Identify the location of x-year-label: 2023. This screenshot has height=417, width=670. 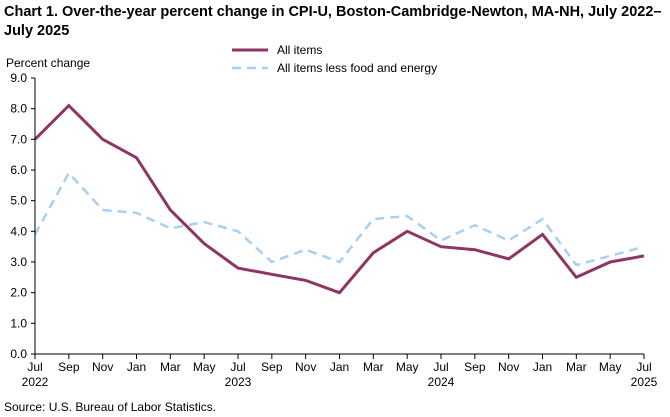
(238, 382).